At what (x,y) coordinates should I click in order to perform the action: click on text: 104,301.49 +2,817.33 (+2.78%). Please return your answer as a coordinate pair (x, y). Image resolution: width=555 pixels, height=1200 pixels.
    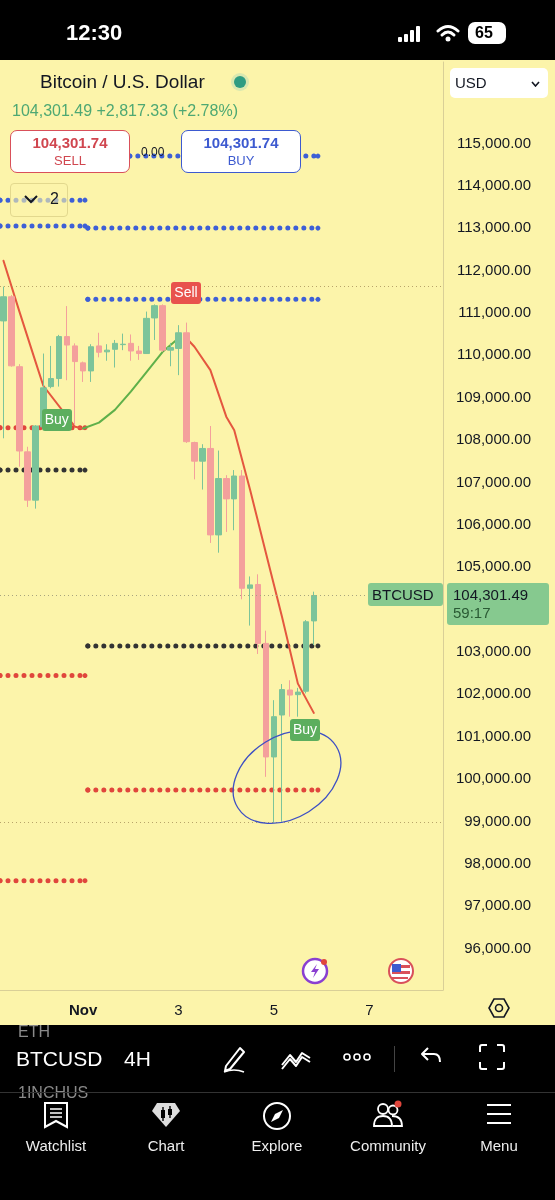
    Looking at the image, I should click on (125, 110).